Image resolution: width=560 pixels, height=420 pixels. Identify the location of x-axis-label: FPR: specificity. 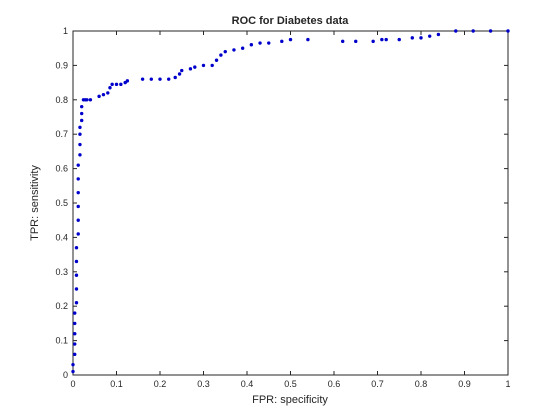
(290, 400).